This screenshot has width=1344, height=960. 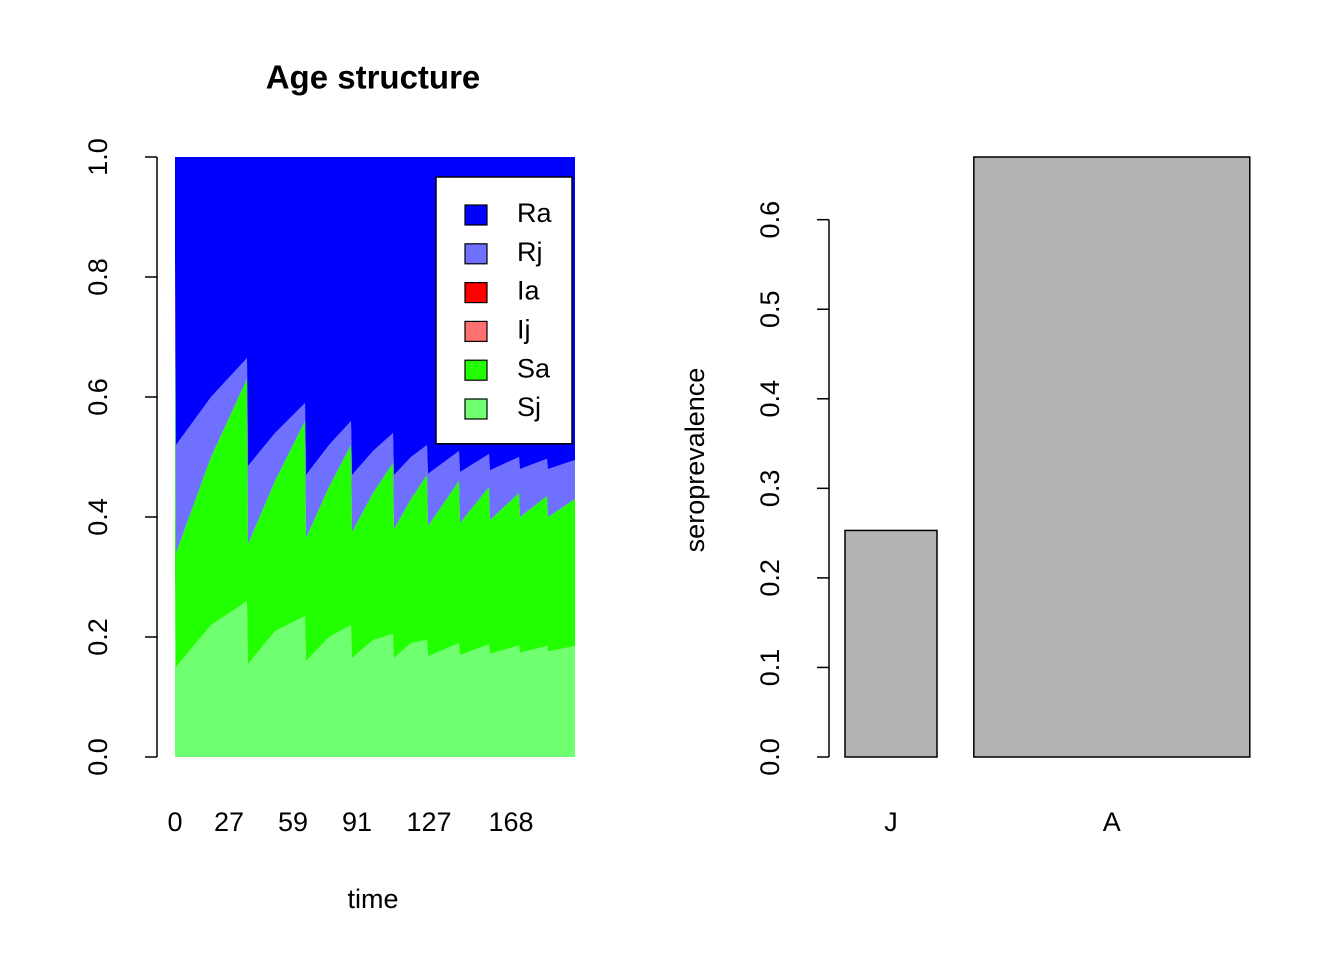 I want to click on legend-label: Sj, so click(x=529, y=407).